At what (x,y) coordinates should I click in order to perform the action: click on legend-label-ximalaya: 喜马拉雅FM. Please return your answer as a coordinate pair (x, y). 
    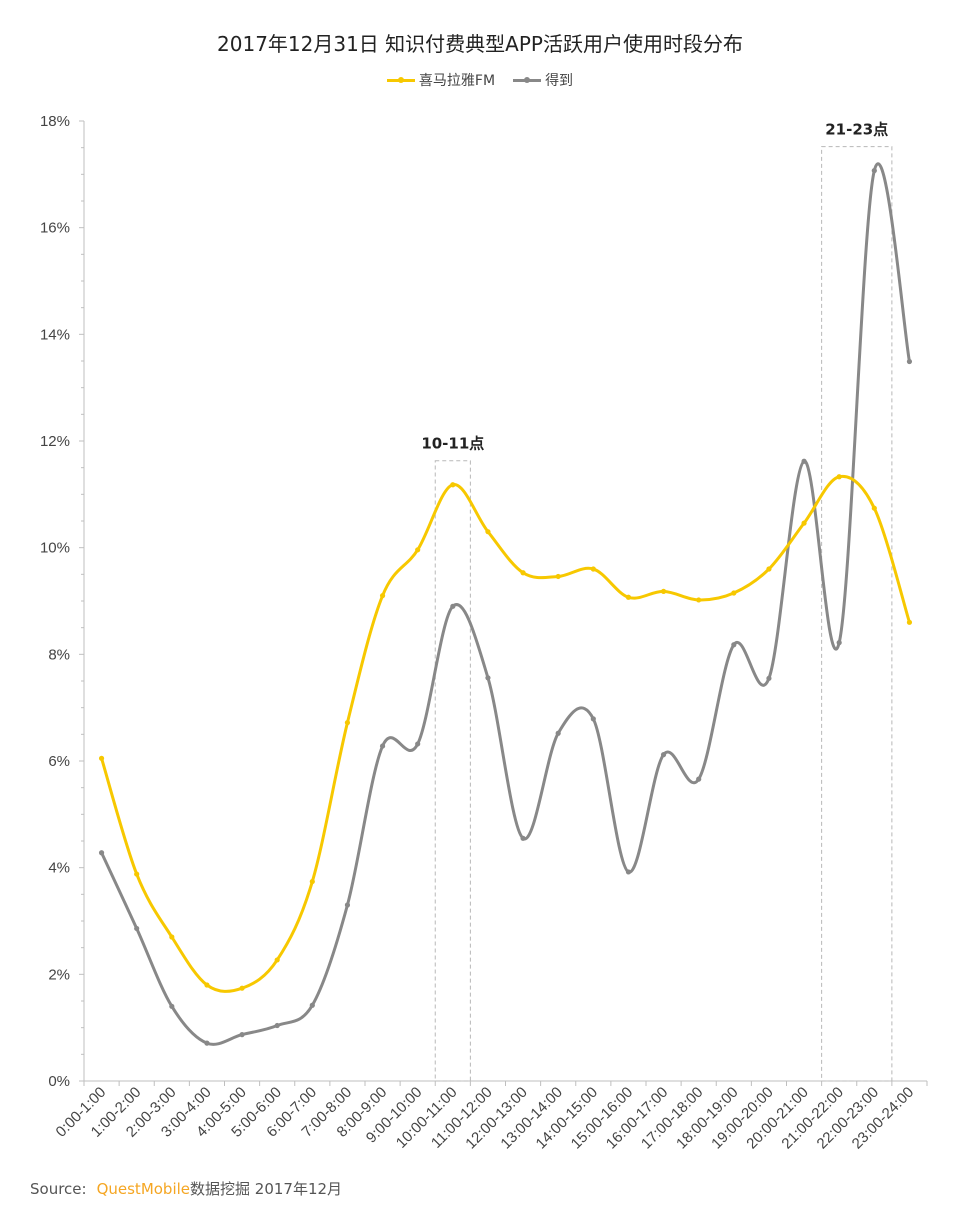
    Looking at the image, I should click on (457, 81).